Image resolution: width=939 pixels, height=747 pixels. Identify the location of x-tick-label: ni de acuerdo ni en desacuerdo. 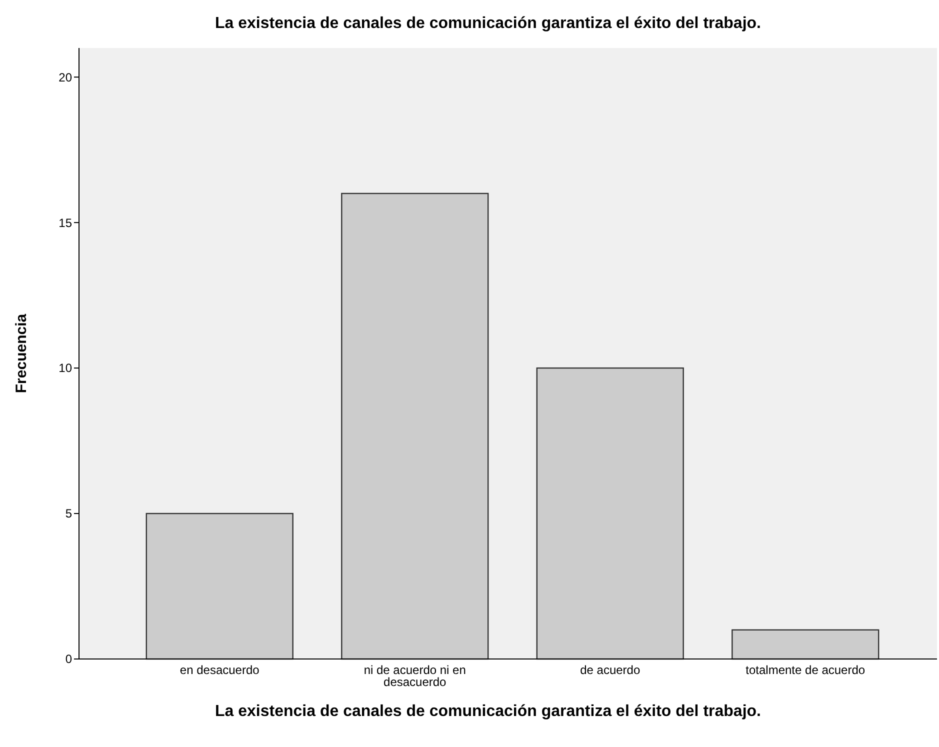
(415, 676).